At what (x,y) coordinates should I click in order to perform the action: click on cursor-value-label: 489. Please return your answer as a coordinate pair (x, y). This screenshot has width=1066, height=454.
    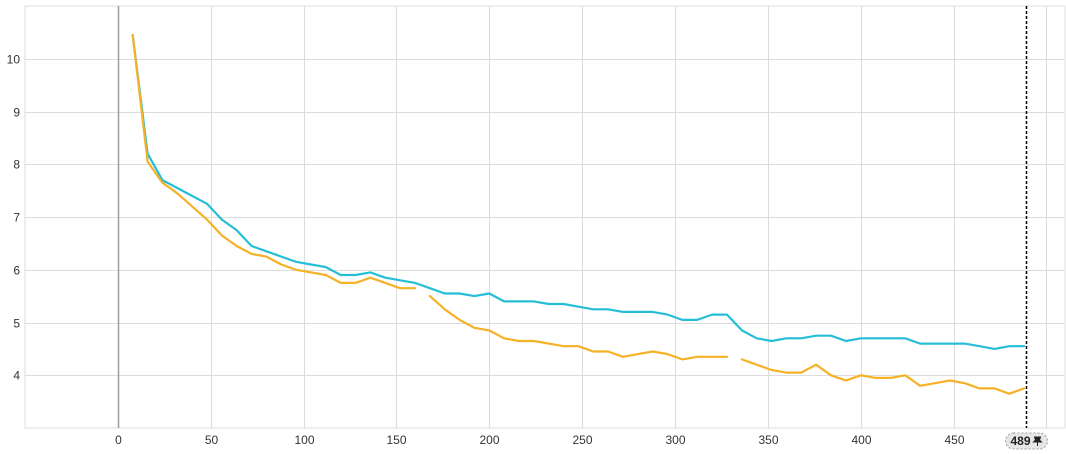
    Looking at the image, I should click on (1020, 441).